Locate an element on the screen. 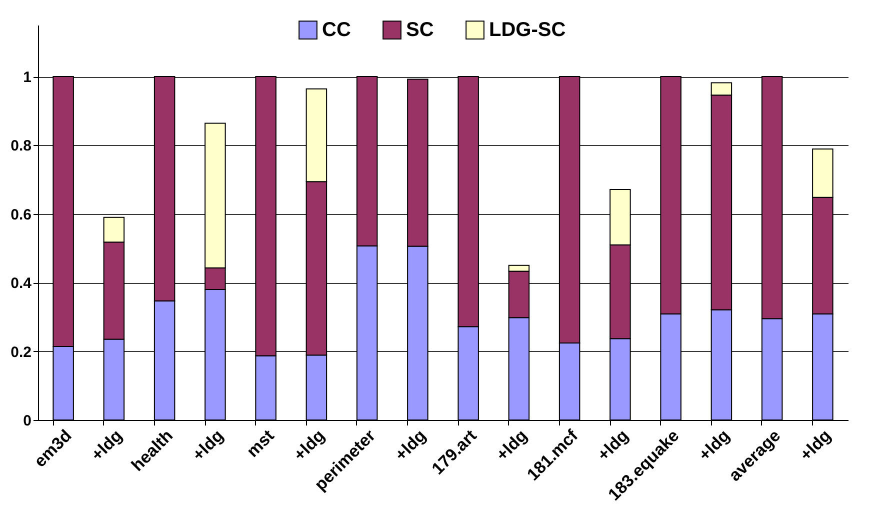 The height and width of the screenshot is (519, 879). y-tick-label: 0.2 is located at coordinates (21, 352).